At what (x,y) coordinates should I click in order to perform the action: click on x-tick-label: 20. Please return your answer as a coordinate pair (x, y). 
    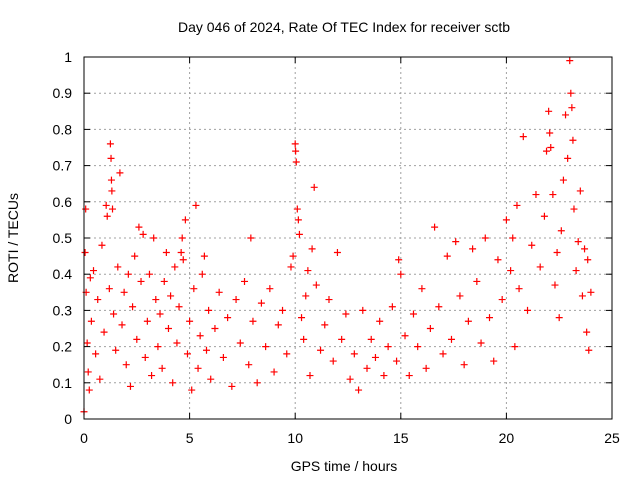
    Looking at the image, I should click on (507, 438).